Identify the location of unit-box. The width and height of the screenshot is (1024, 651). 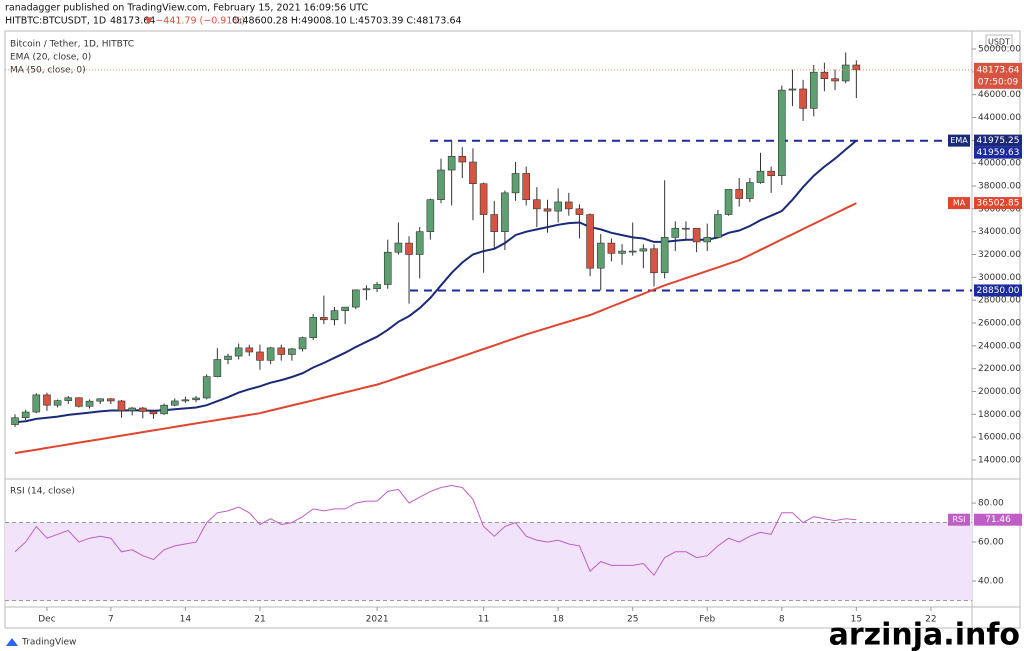
(999, 41).